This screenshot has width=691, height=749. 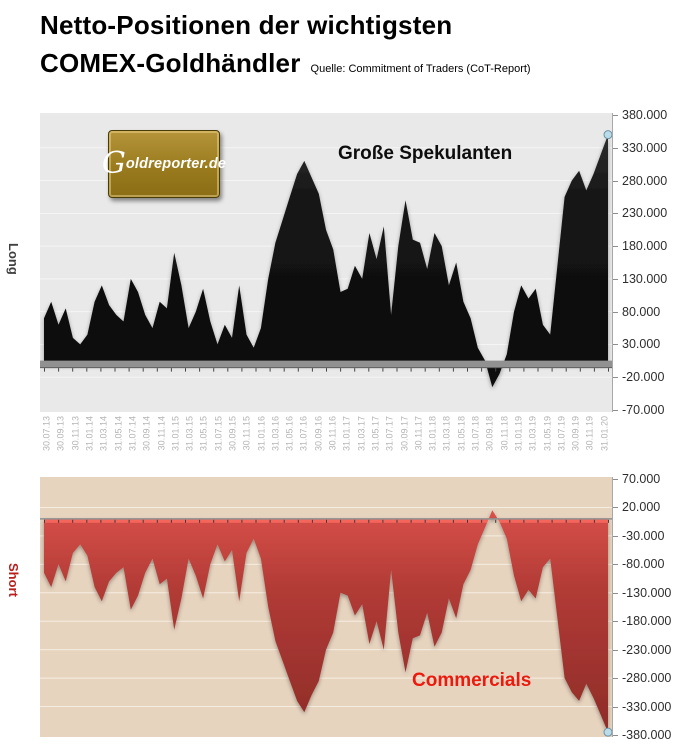 I want to click on x-tick-label: 30.07.13, so click(x=46, y=434).